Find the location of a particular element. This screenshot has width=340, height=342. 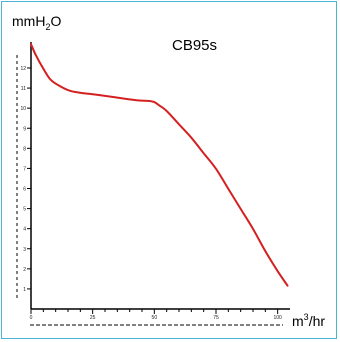

y-axis-label: mmH2O is located at coordinates (36, 22).